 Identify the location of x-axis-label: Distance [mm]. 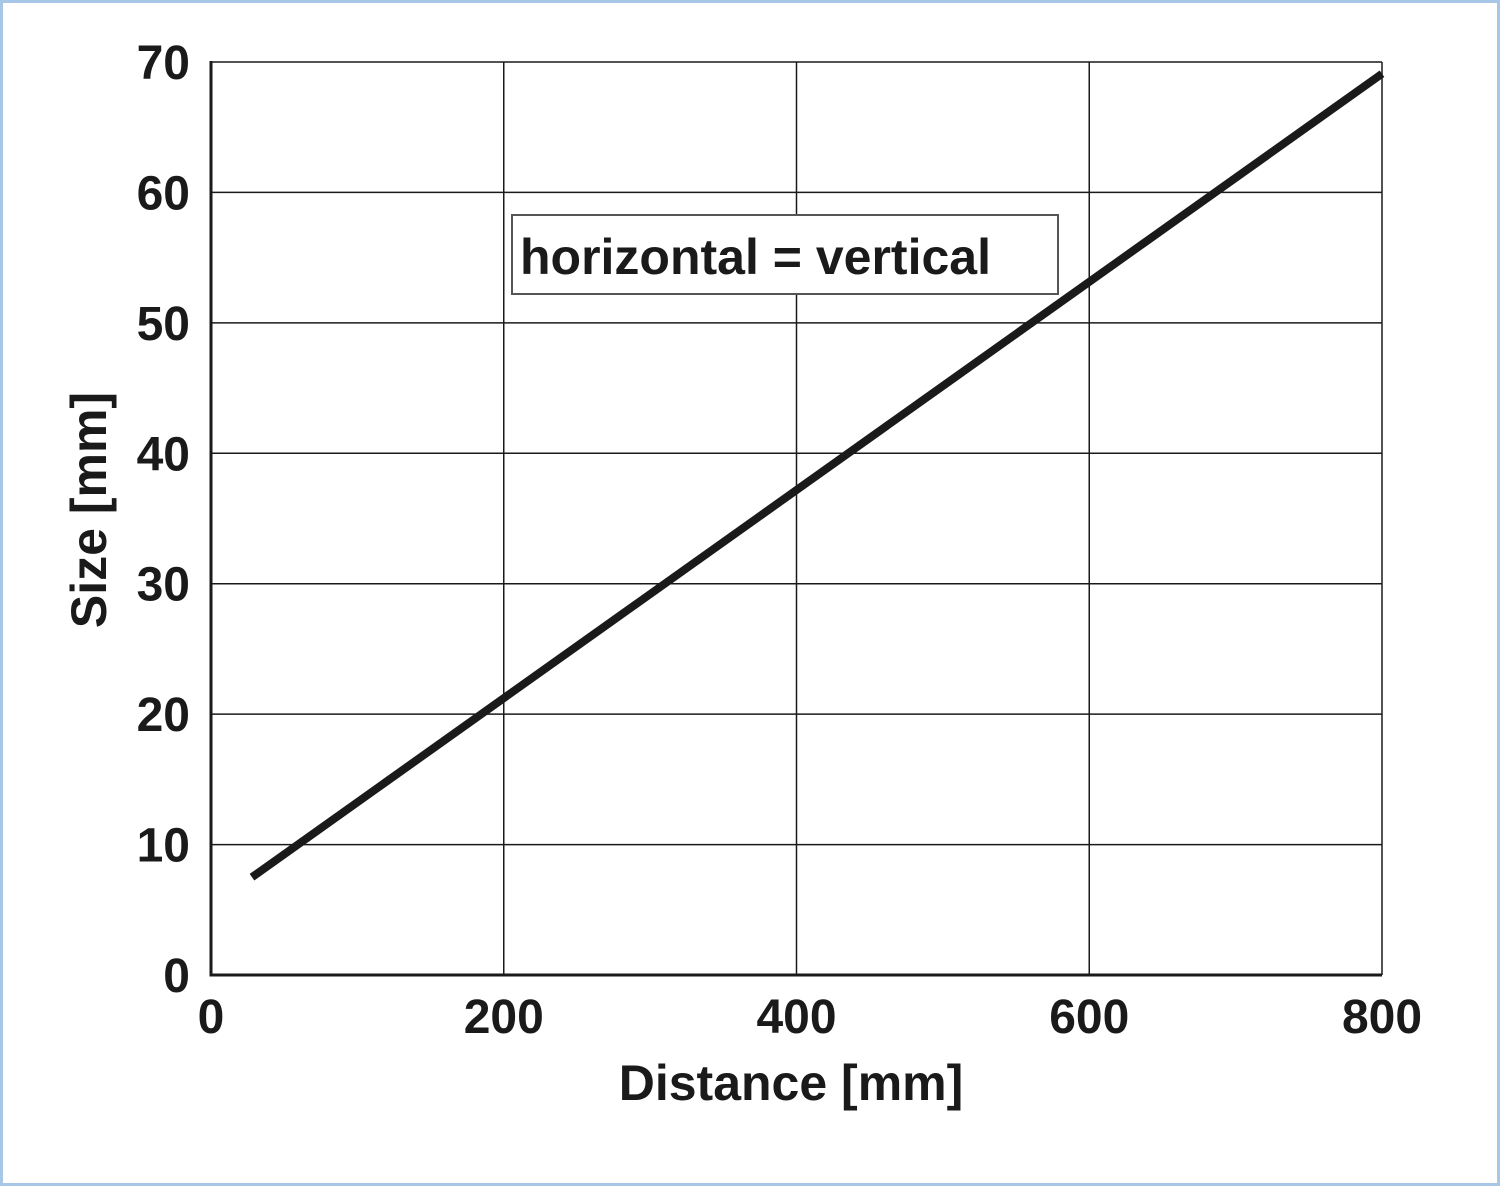
(791, 1083).